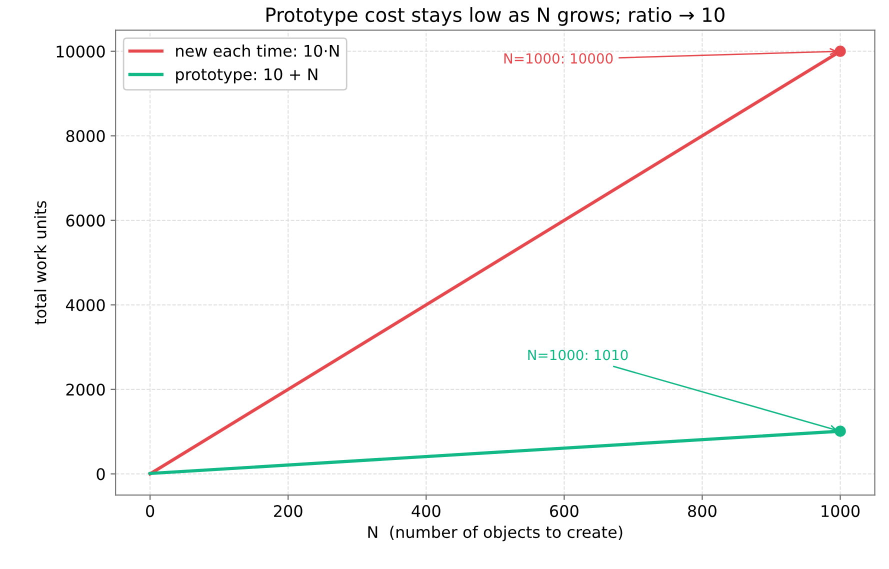  I want to click on chart-title: Prototype cost stays low as N grows; ratio → 10, so click(495, 16).